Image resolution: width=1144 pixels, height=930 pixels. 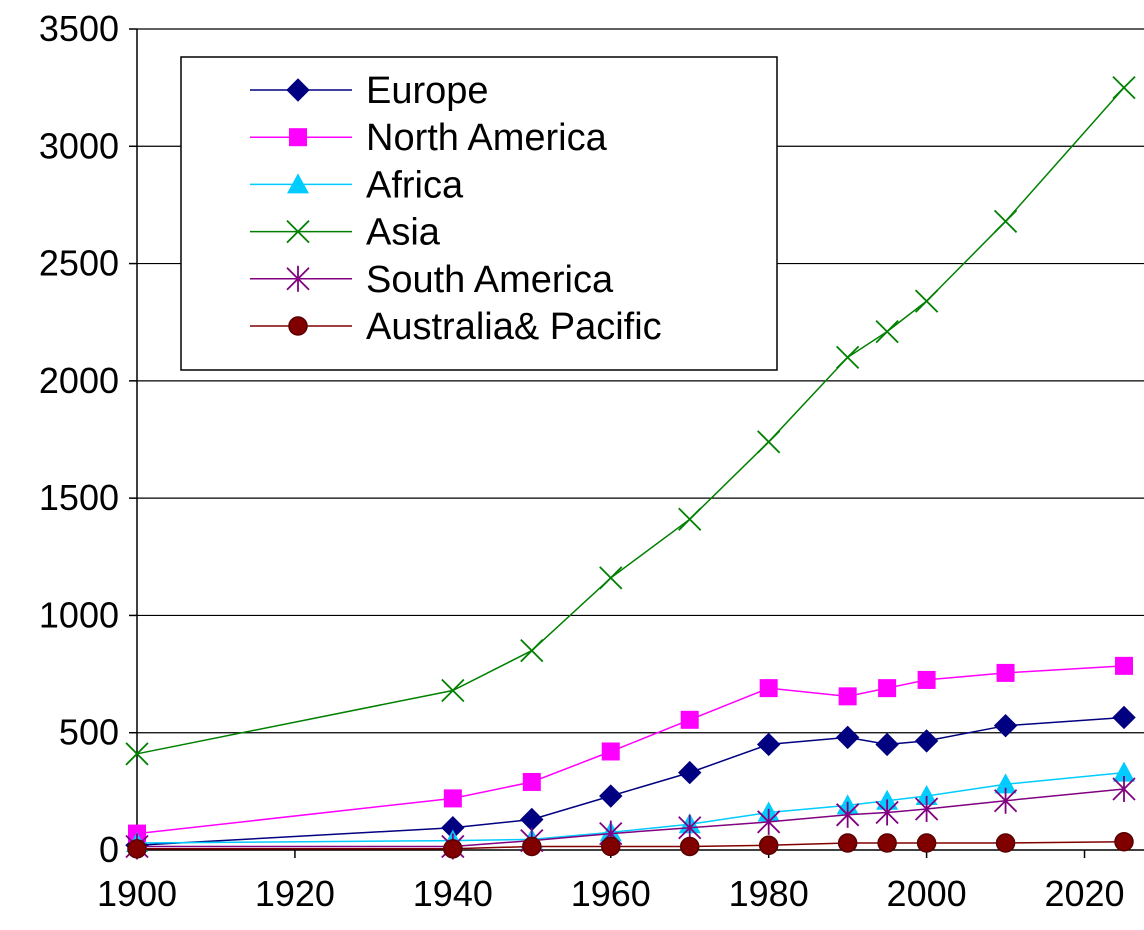 I want to click on x-tick-label: 1980, so click(x=769, y=893).